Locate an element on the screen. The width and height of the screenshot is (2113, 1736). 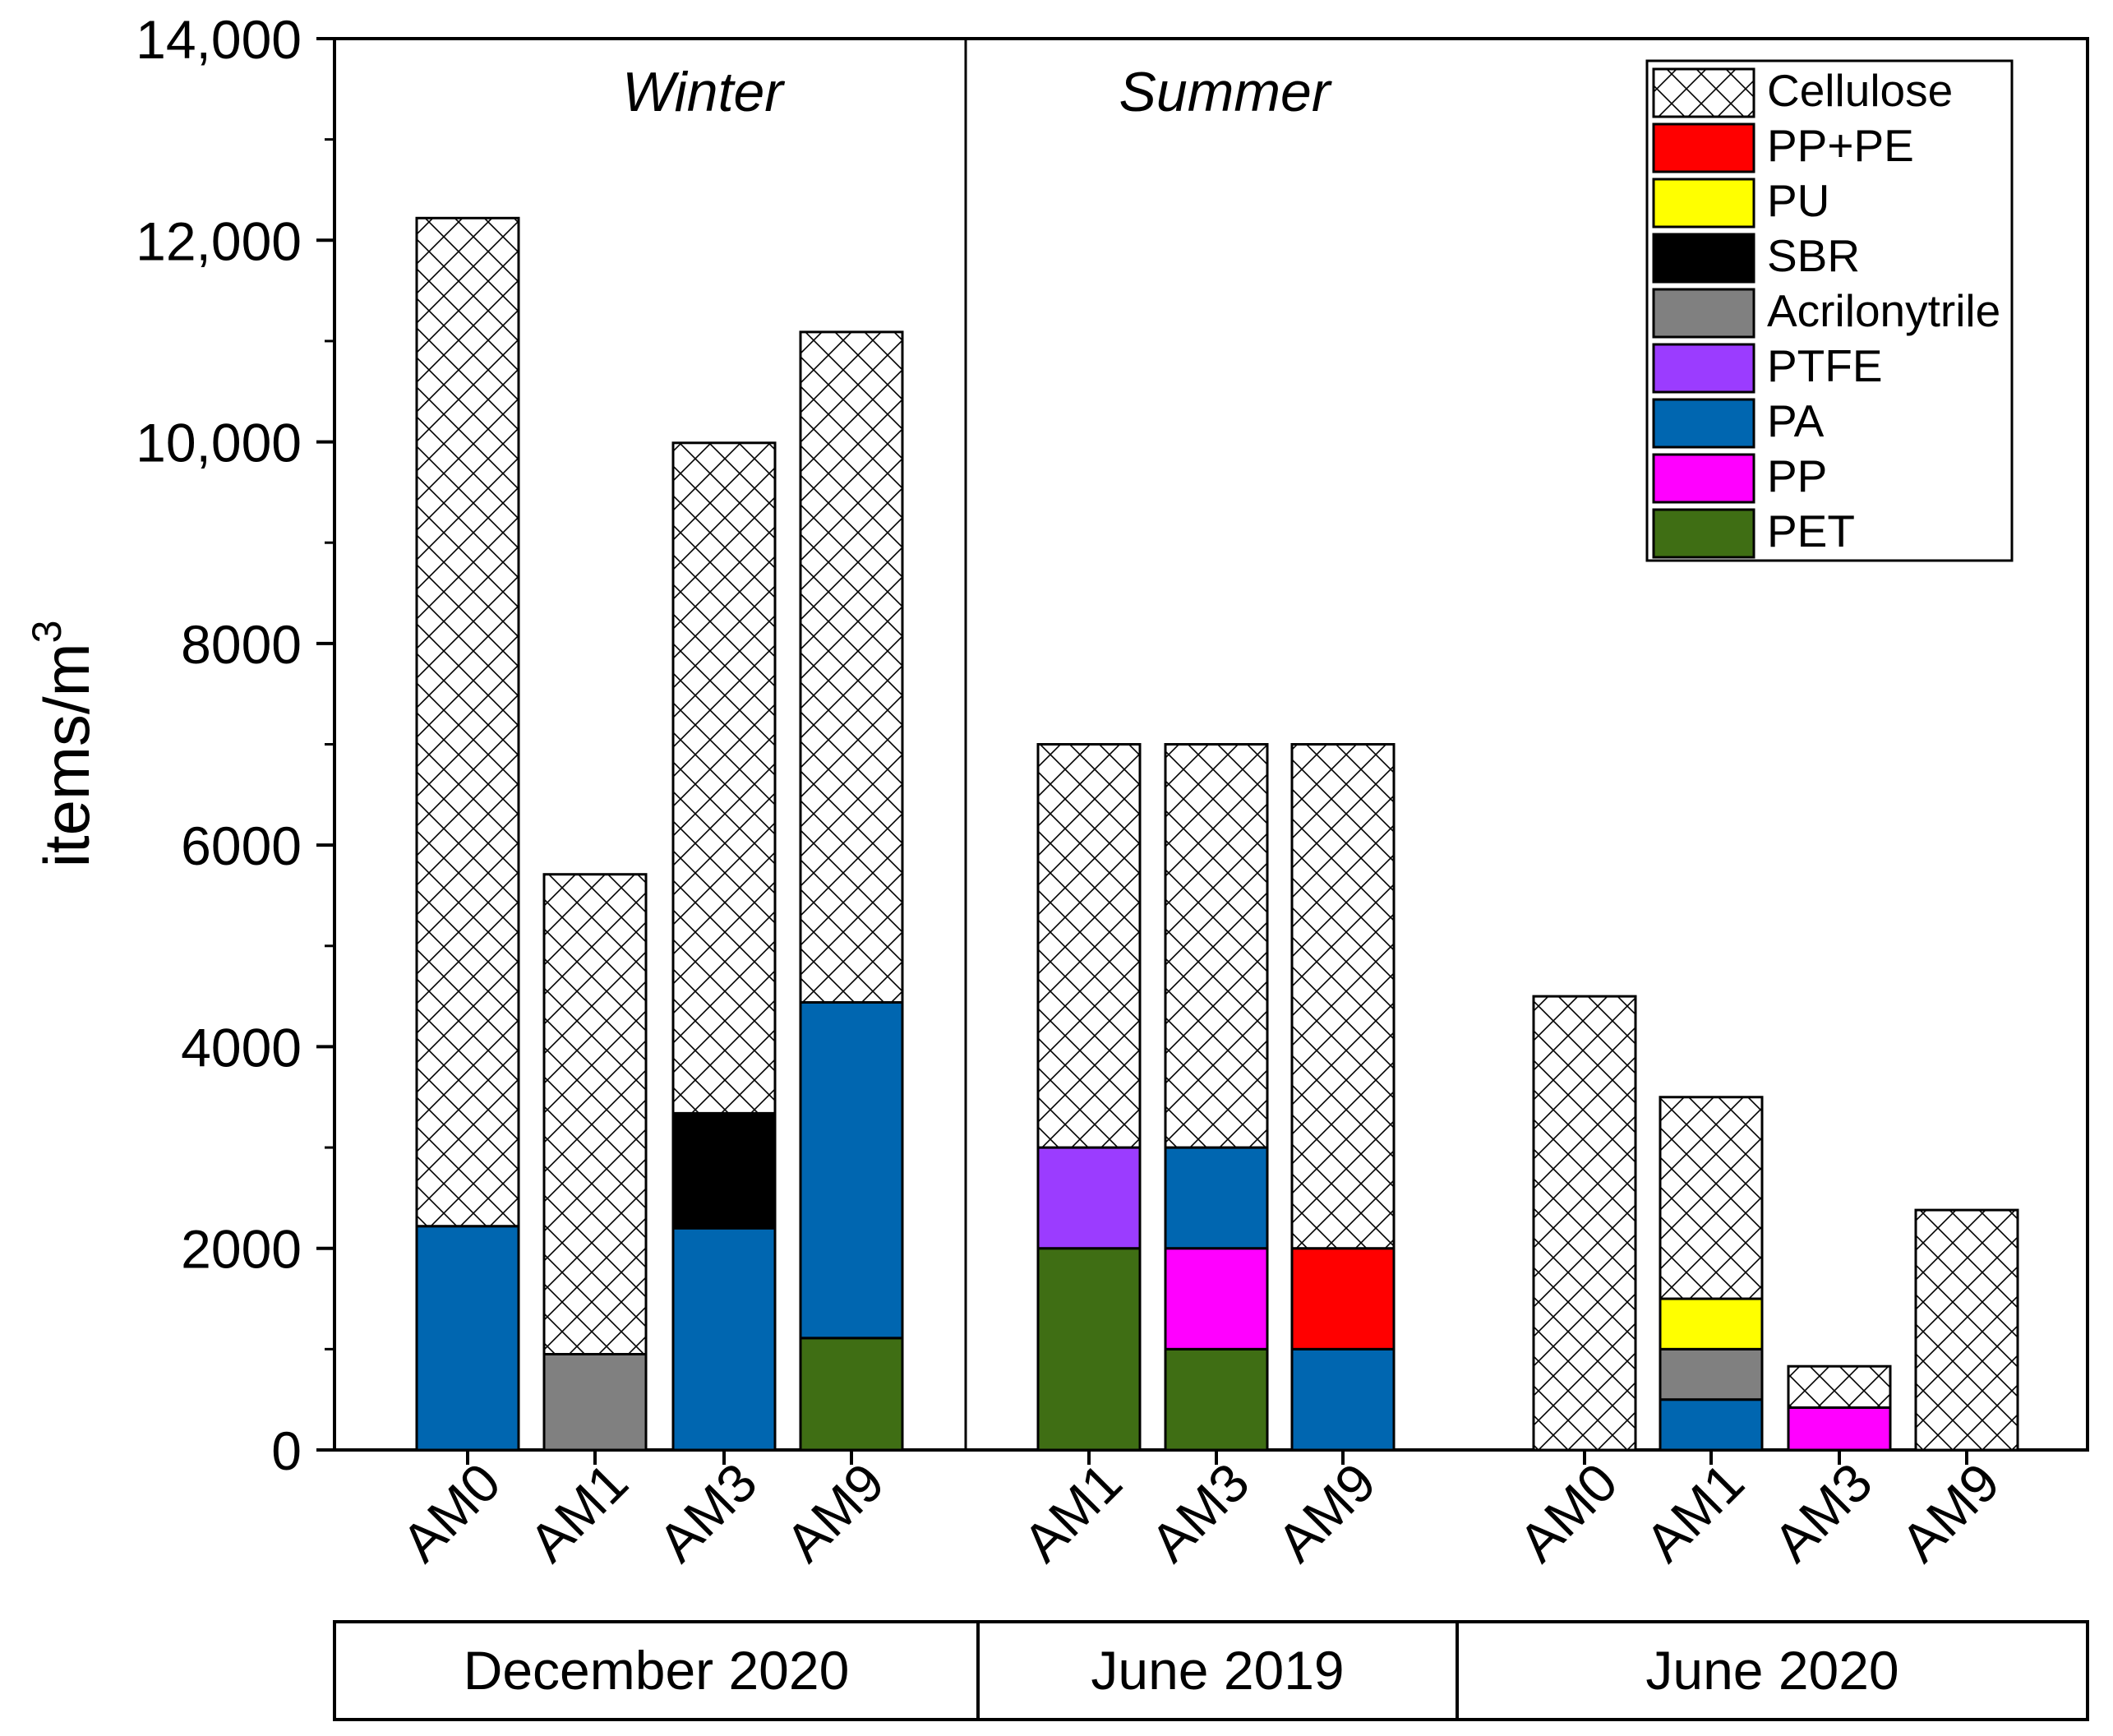
y-tick-label: 6000 is located at coordinates (241, 845).